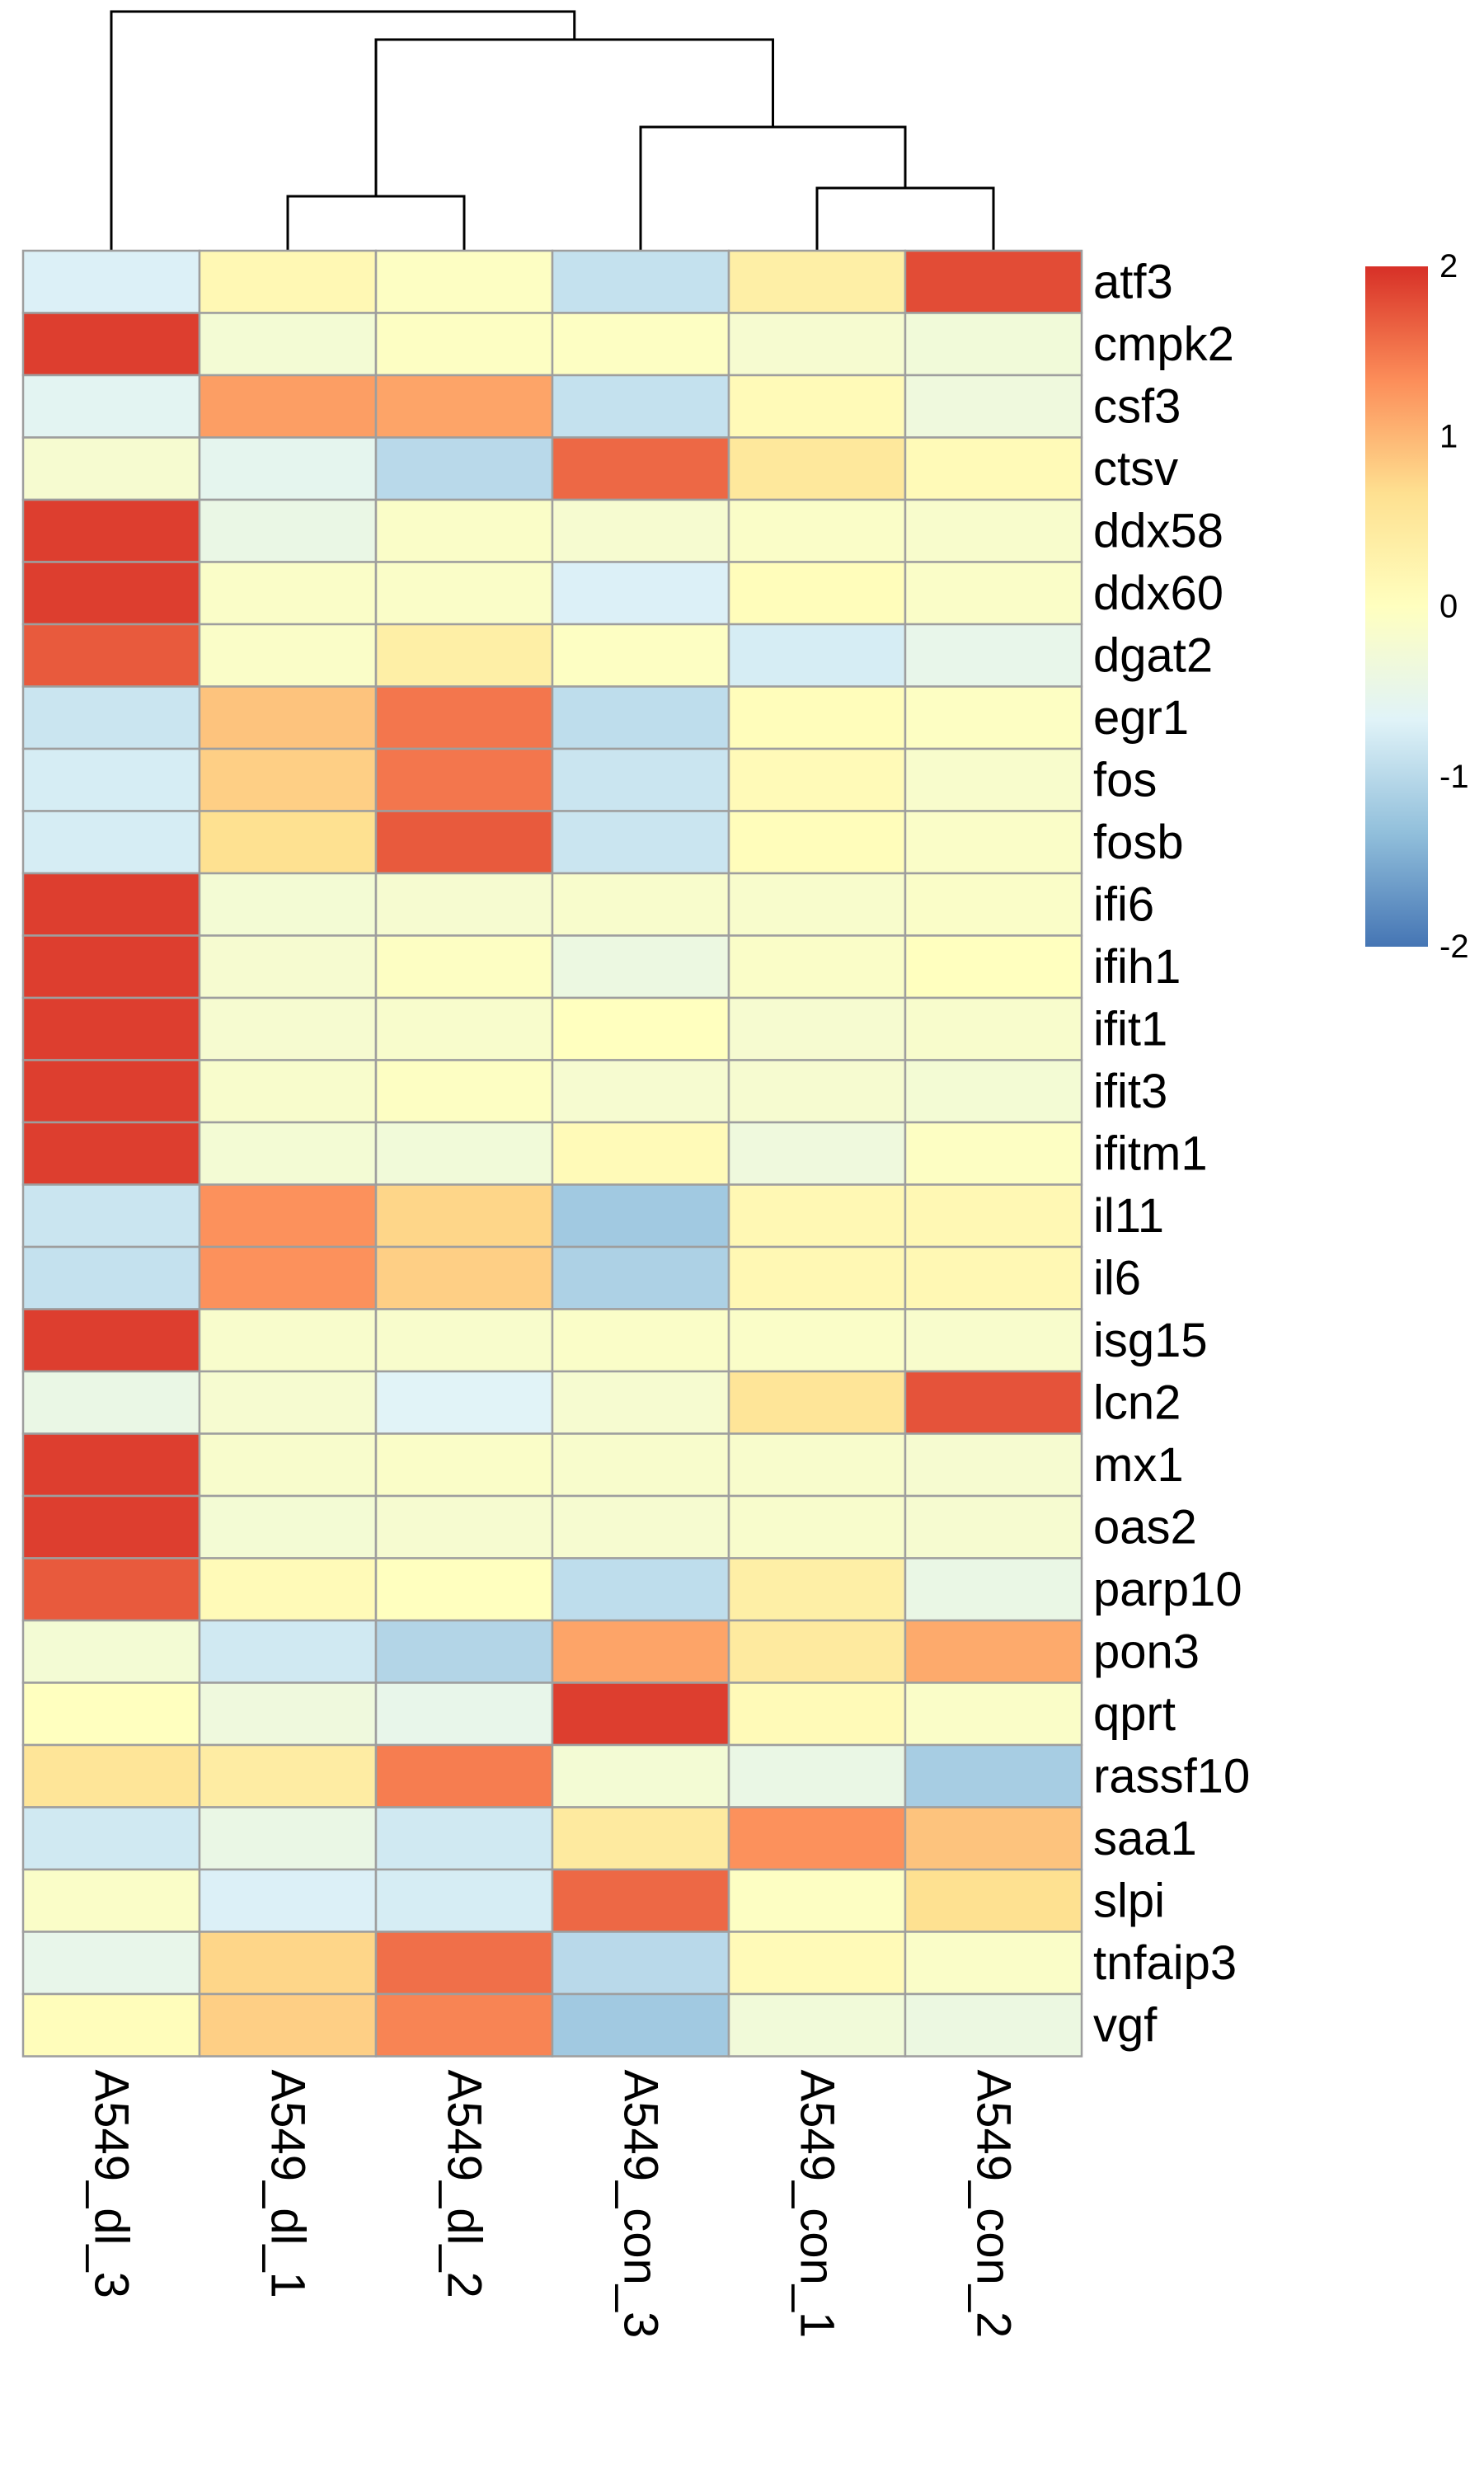  I want to click on column-label-A549_con_2: A549_con_2, so click(994, 2204).